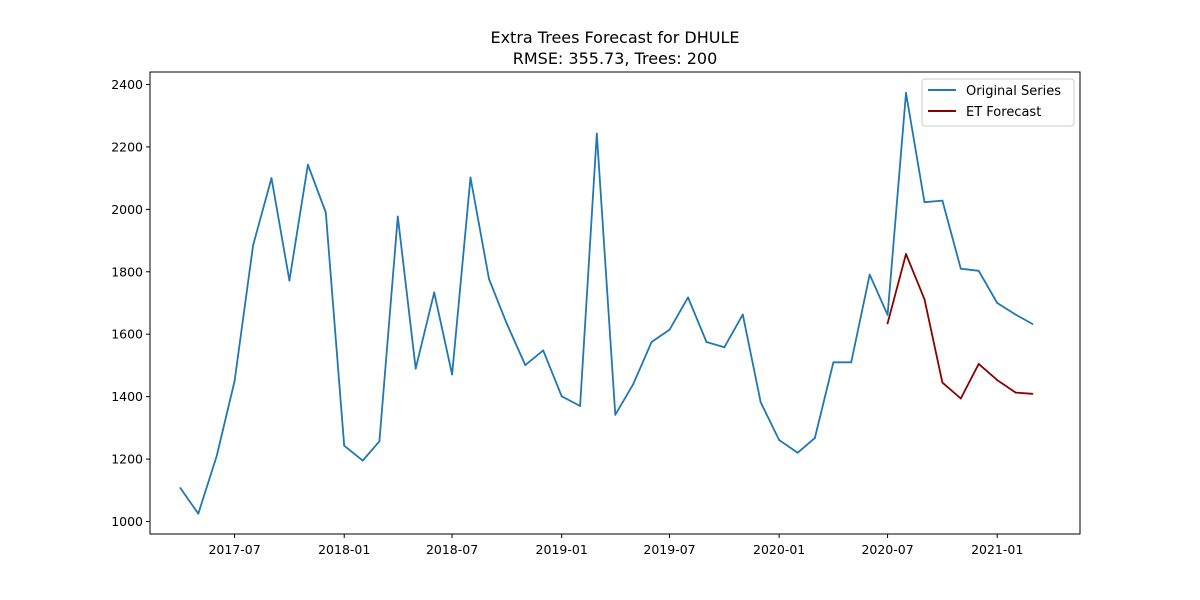  Describe the element at coordinates (234, 549) in the screenshot. I see `x-tick-label: 2017-07` at that location.